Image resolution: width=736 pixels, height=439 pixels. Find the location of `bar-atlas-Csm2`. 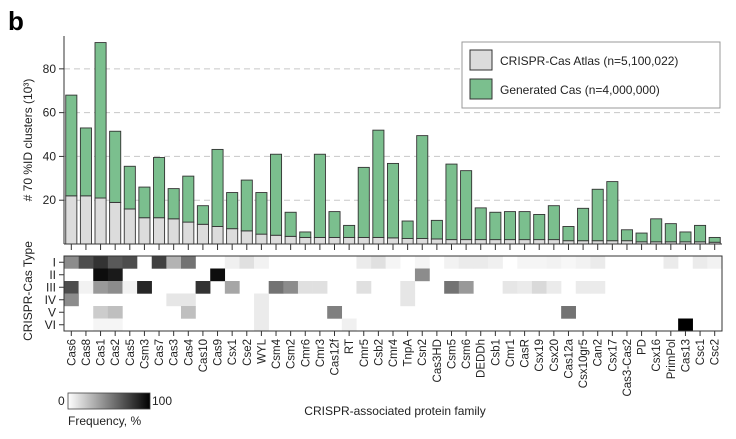

bar-atlas-Csm2 is located at coordinates (290, 240).